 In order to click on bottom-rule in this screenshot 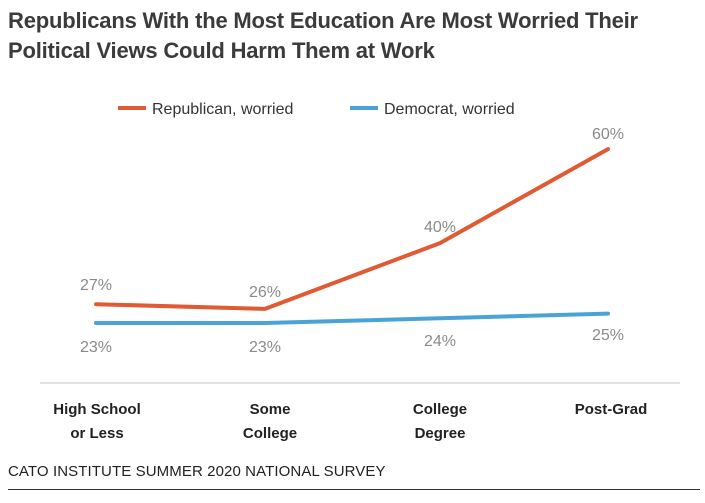, I will do `click(354, 489)`.